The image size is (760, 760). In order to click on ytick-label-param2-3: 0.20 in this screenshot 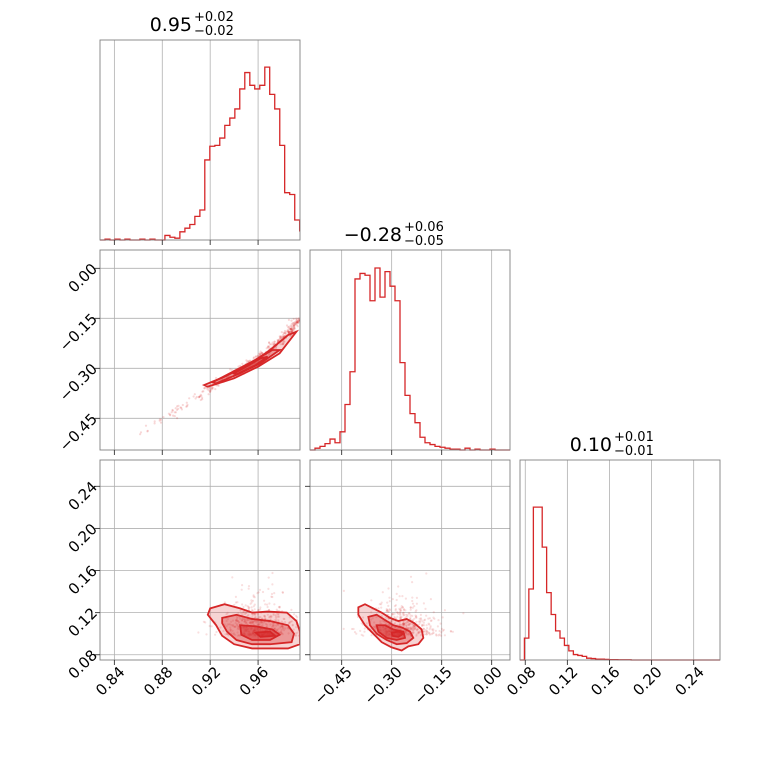, I will do `click(83, 538)`.